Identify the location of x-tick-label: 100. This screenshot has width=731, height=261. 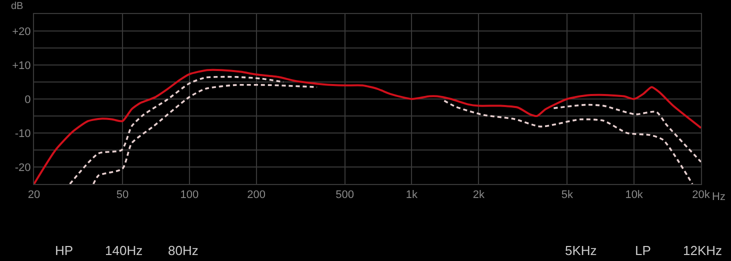
(189, 195).